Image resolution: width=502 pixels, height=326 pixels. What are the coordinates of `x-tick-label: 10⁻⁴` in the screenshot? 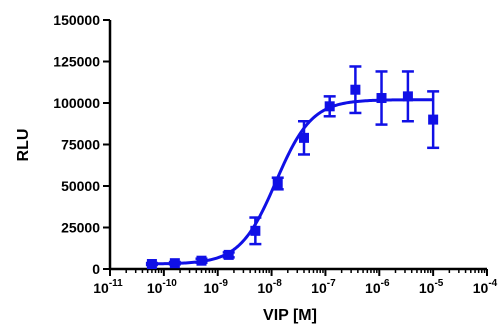 It's located at (485, 287).